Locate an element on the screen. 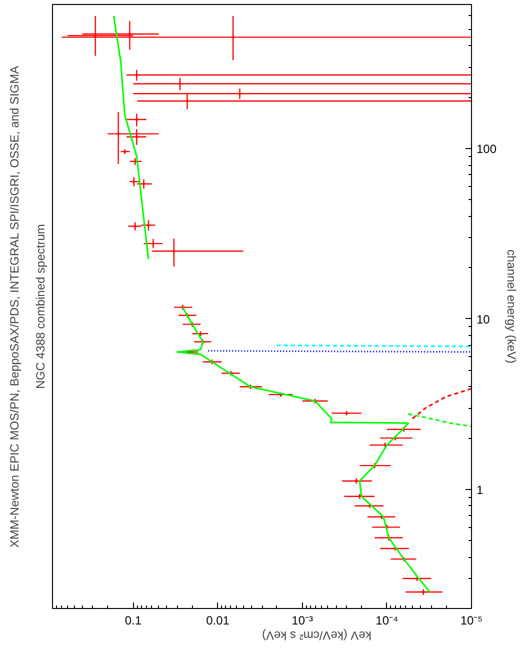 The height and width of the screenshot is (652, 521). y-axis-title: channel energy (keV) is located at coordinates (511, 306).